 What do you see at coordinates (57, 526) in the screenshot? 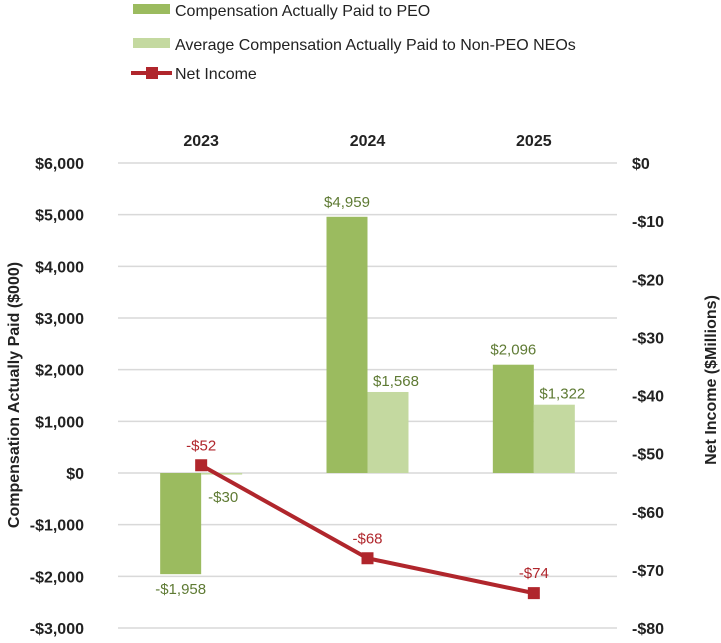
I see `left-tick-label: -$1,000` at bounding box center [57, 526].